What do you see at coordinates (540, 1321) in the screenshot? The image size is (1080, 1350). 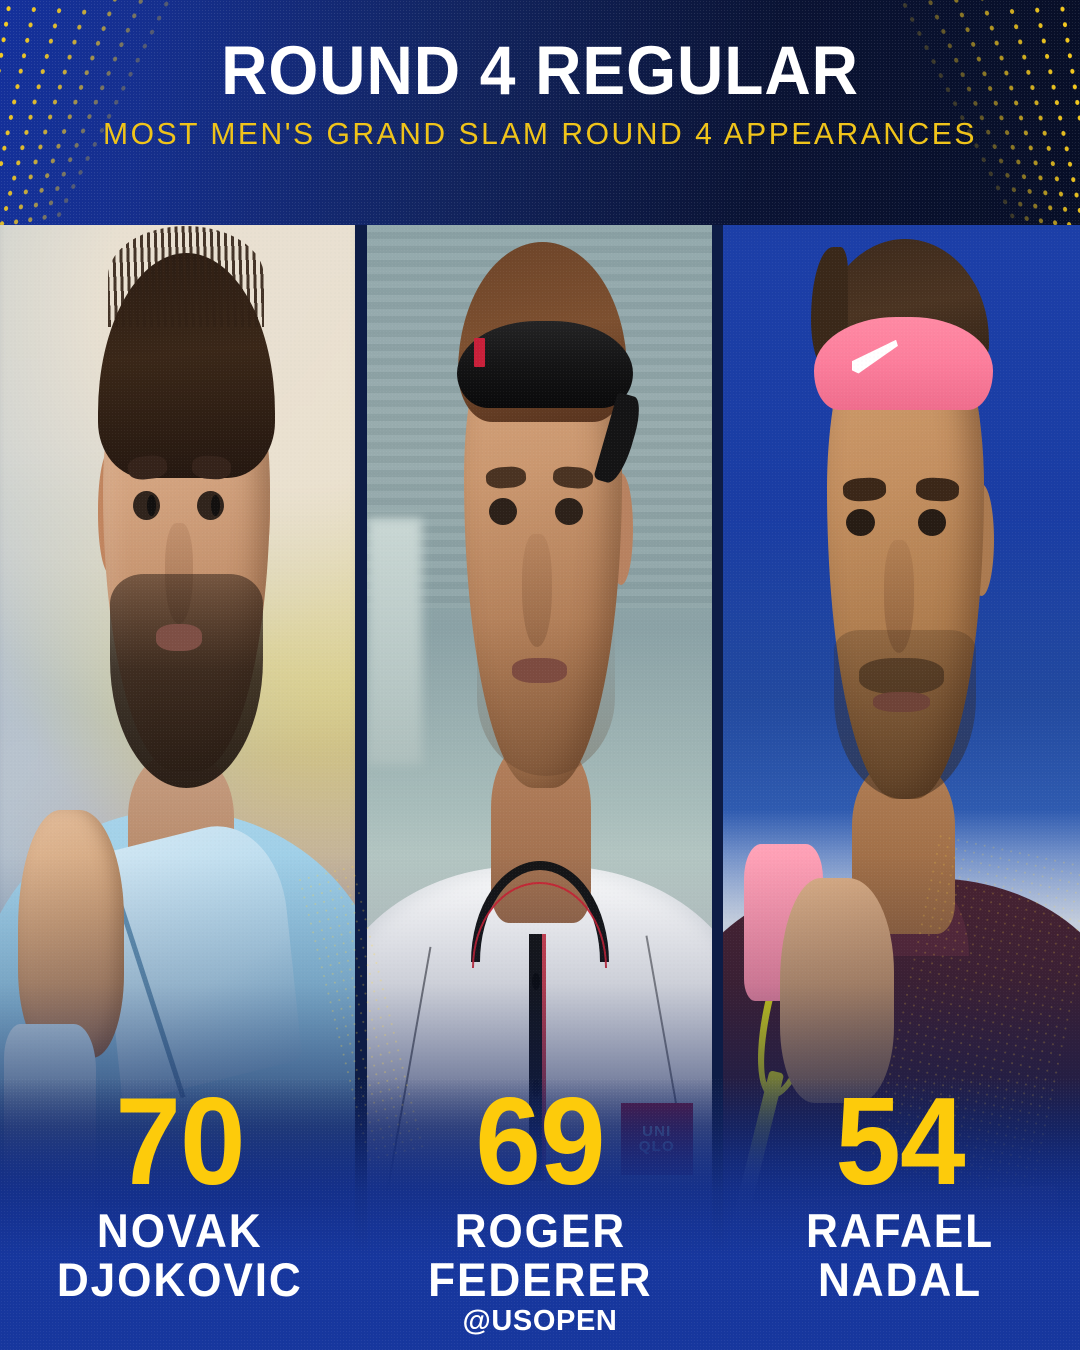 I see `social-handle: @USOPEN` at bounding box center [540, 1321].